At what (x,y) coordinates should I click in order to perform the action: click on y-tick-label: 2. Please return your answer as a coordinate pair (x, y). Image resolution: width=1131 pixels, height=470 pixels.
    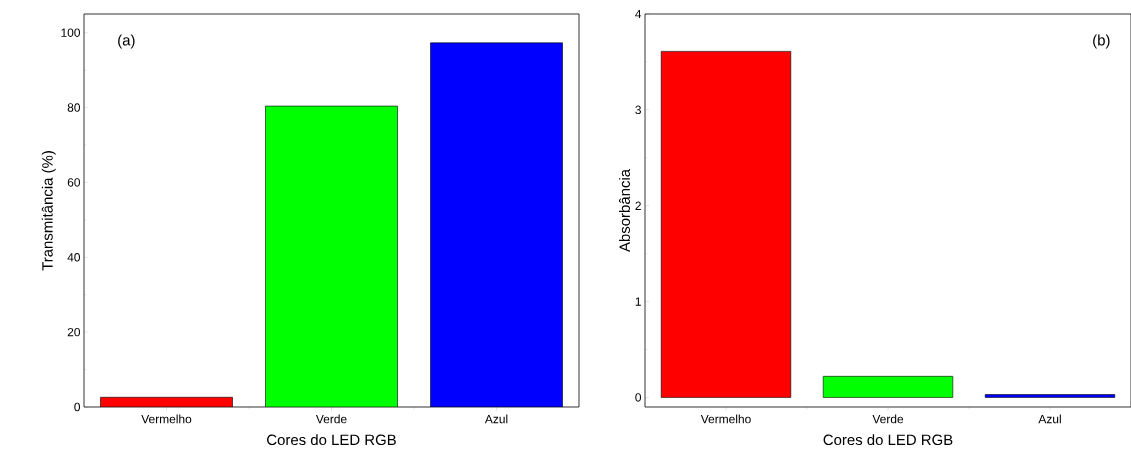
    Looking at the image, I should click on (638, 205).